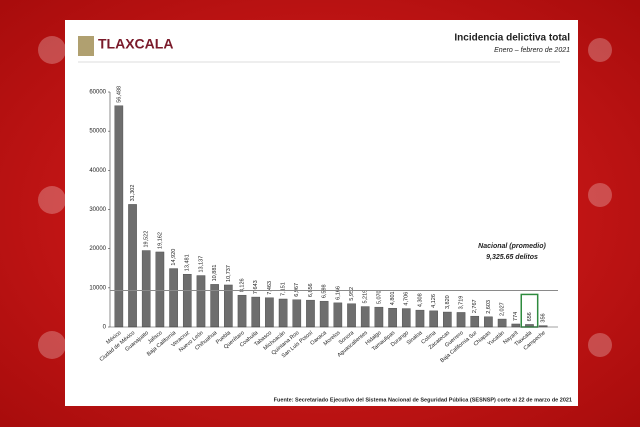 The height and width of the screenshot is (427, 640). I want to click on value-label: 4,308, so click(420, 300).